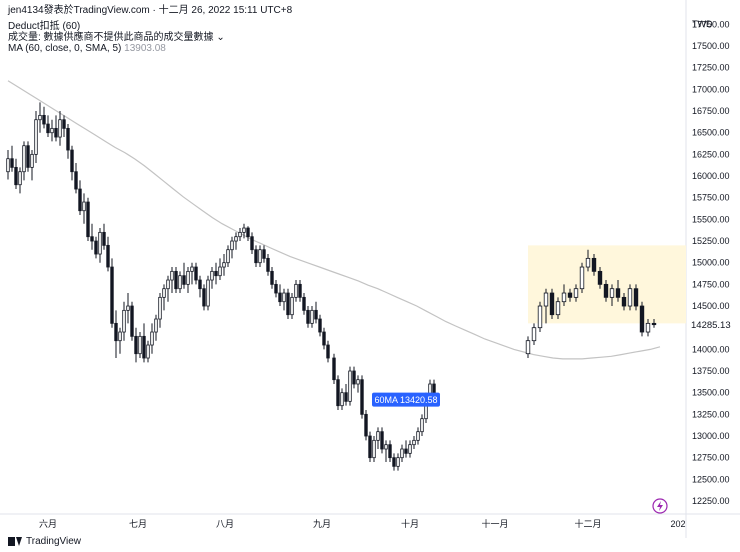 The height and width of the screenshot is (552, 740). What do you see at coordinates (711, 501) in the screenshot?
I see `y-tick-label: 12250.00` at bounding box center [711, 501].